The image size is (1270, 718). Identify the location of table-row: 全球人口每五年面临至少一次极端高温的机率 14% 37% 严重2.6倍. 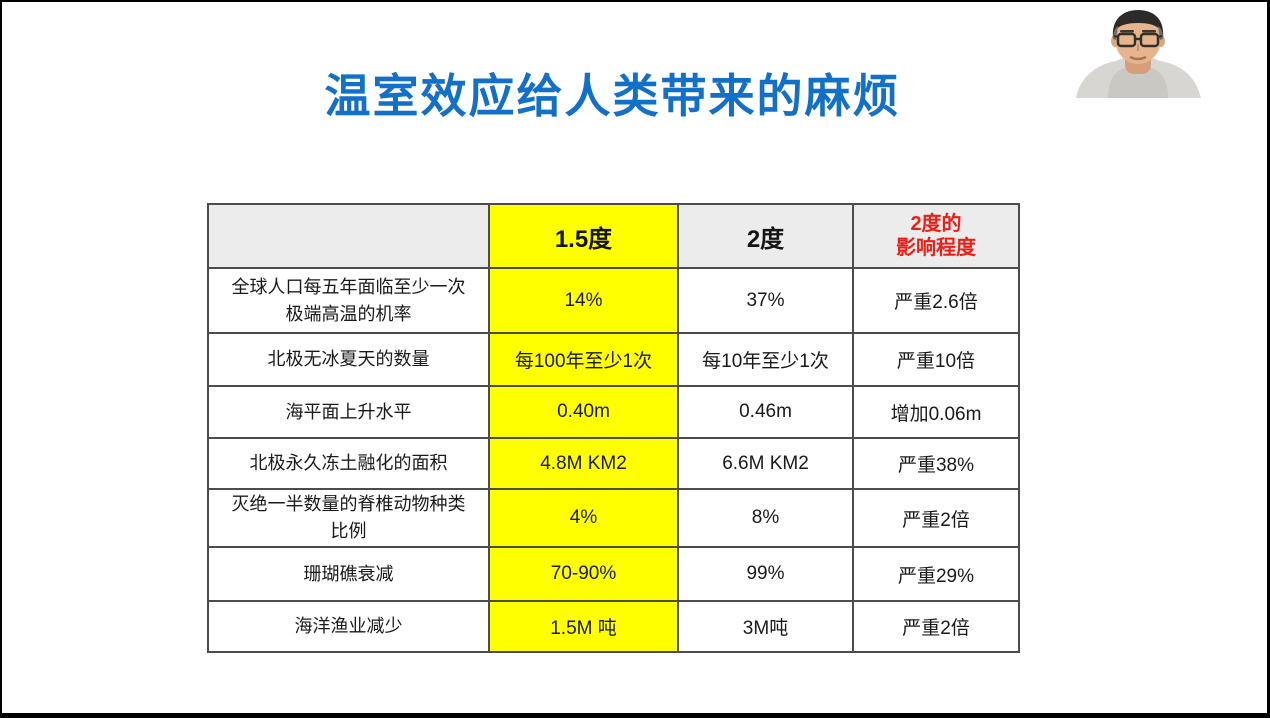
(613, 300).